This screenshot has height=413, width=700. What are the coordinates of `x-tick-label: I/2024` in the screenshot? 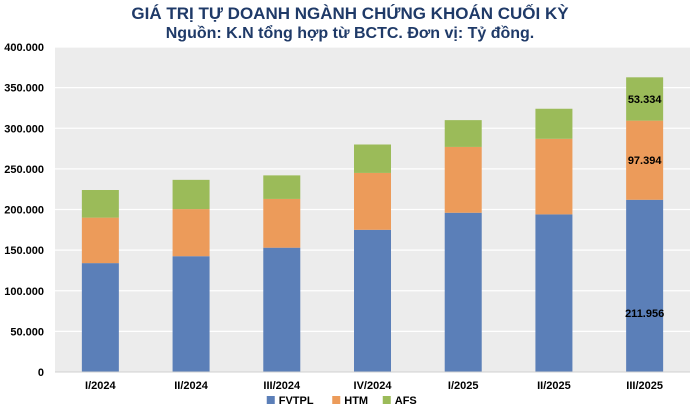 It's located at (100, 386).